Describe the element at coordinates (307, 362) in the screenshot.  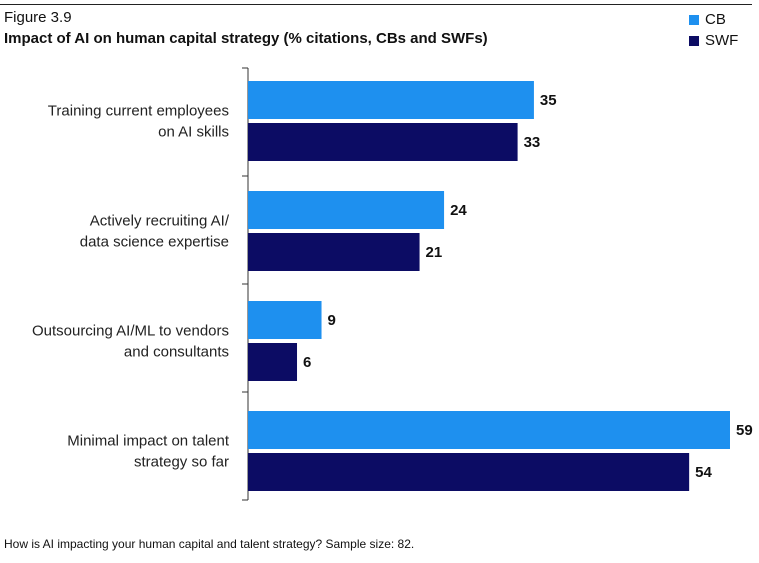
I see `data-label: 6` at that location.